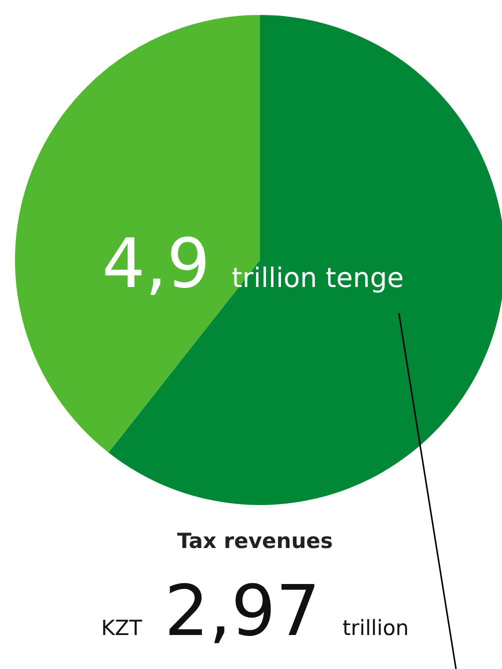 This screenshot has width=502, height=669. Describe the element at coordinates (253, 264) in the screenshot. I see `text: 4,9 trillion tenge` at that location.